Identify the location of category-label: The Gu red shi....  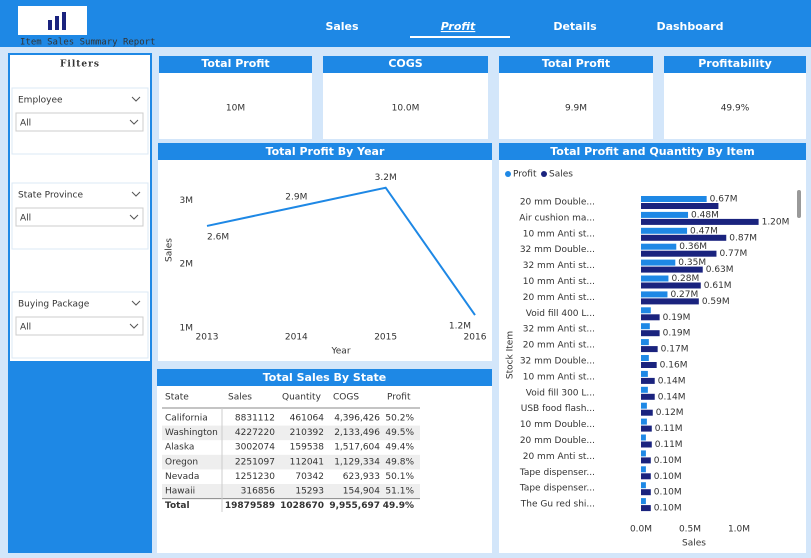
(557, 505).